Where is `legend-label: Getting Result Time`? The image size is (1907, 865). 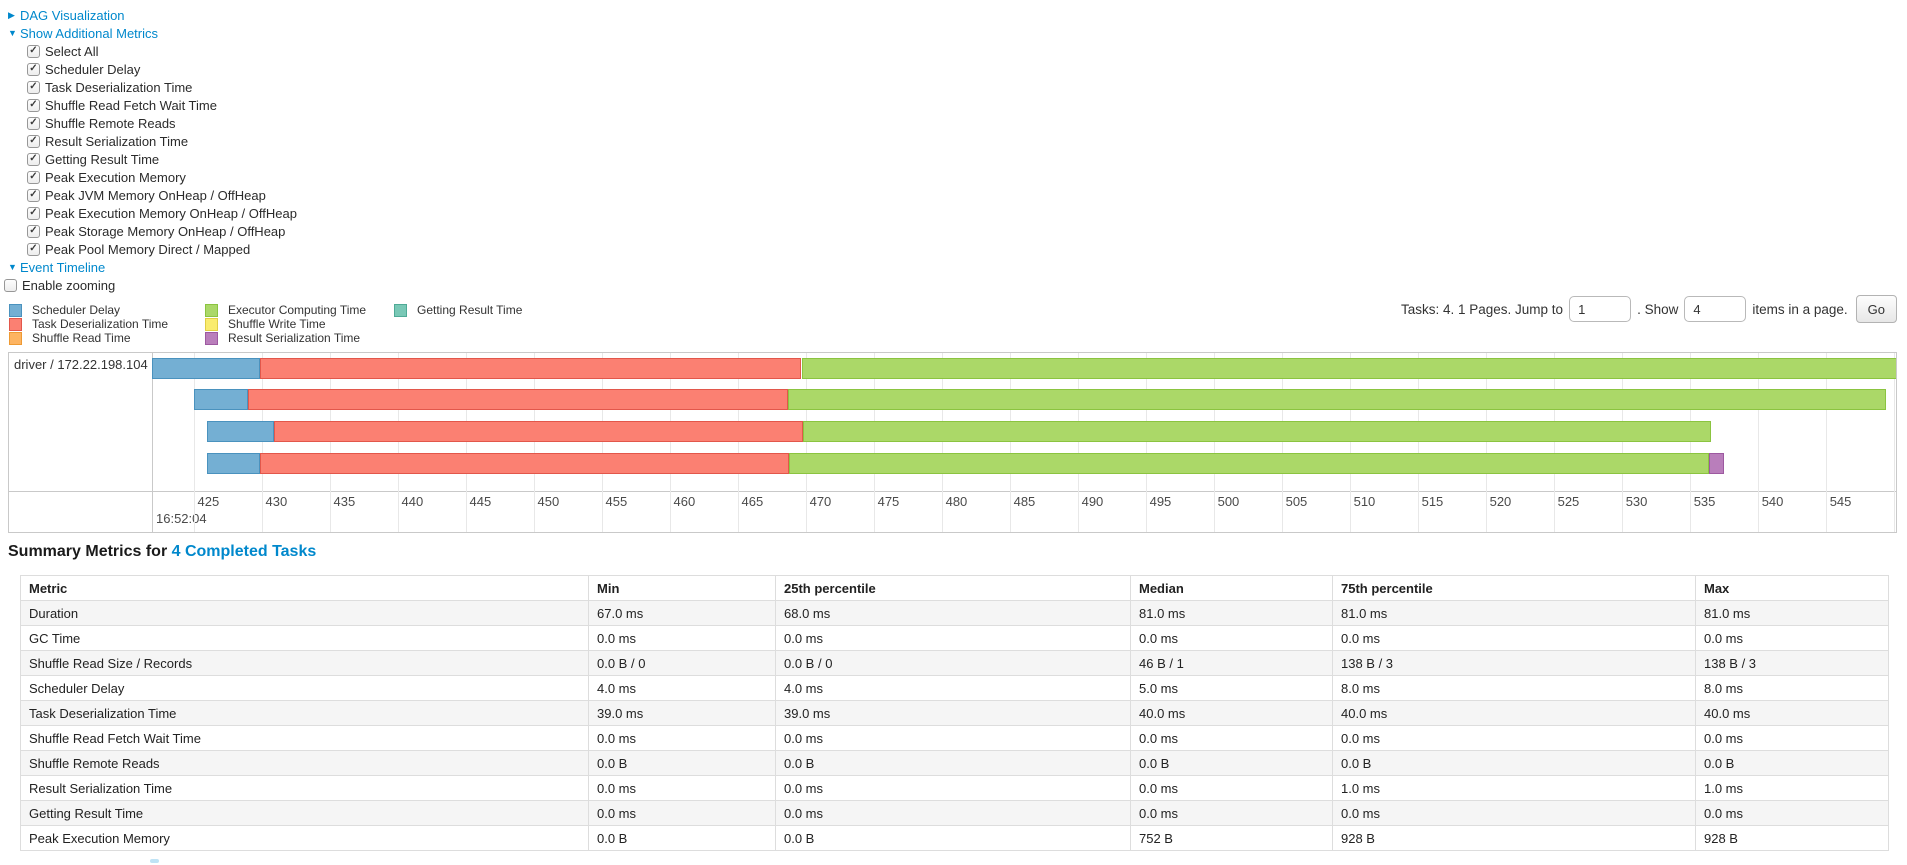
legend-label: Getting Result Time is located at coordinates (470, 310).